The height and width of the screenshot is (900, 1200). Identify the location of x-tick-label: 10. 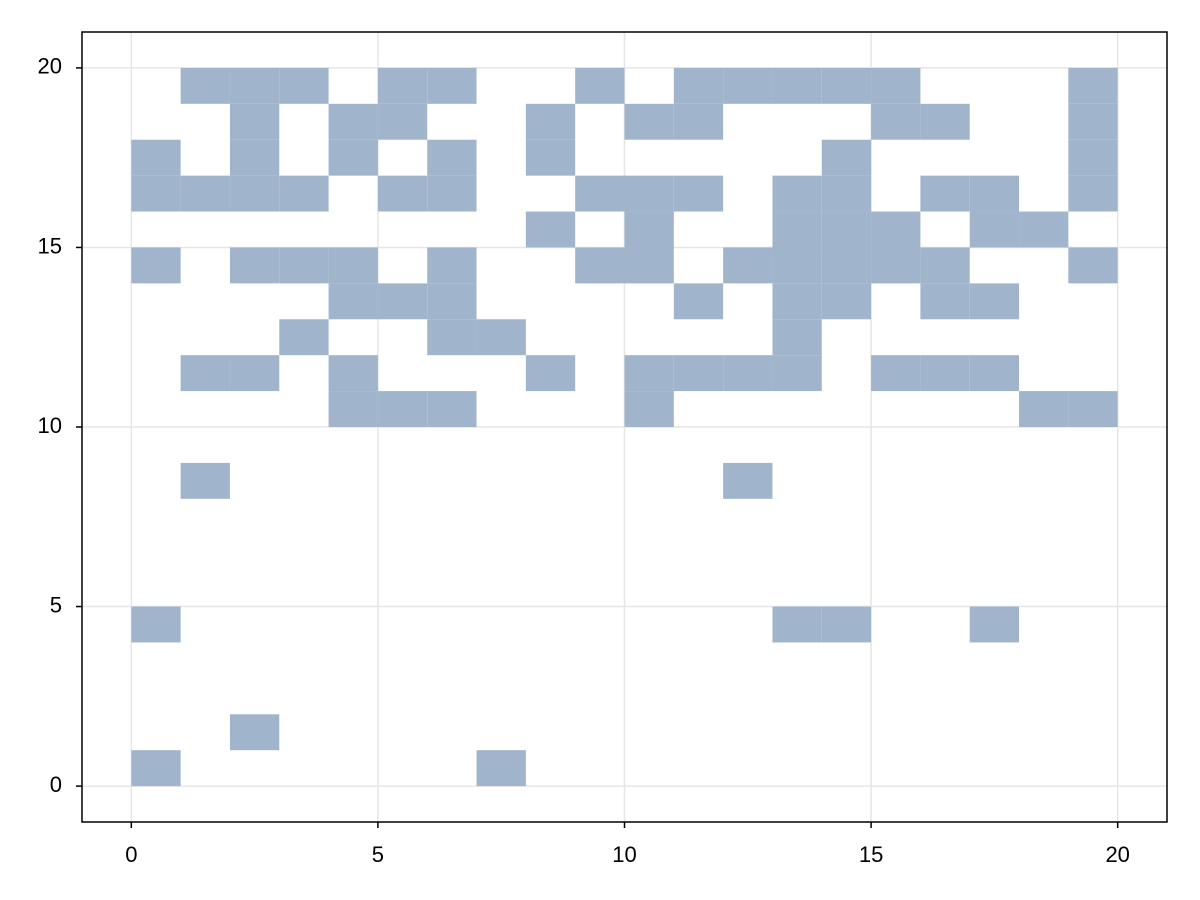
(624, 854).